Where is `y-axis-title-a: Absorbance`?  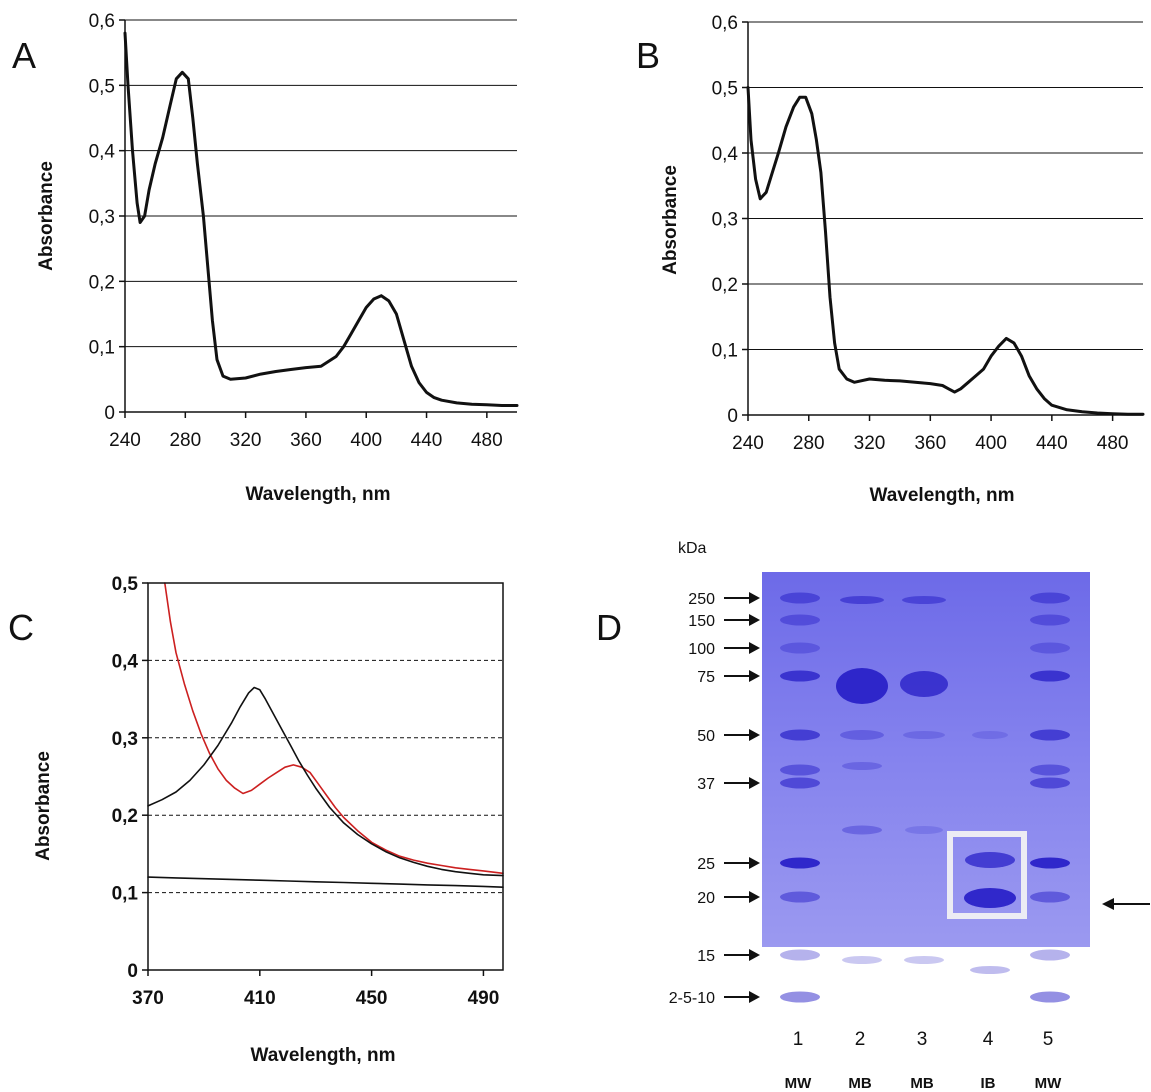 y-axis-title-a: Absorbance is located at coordinates (46, 216).